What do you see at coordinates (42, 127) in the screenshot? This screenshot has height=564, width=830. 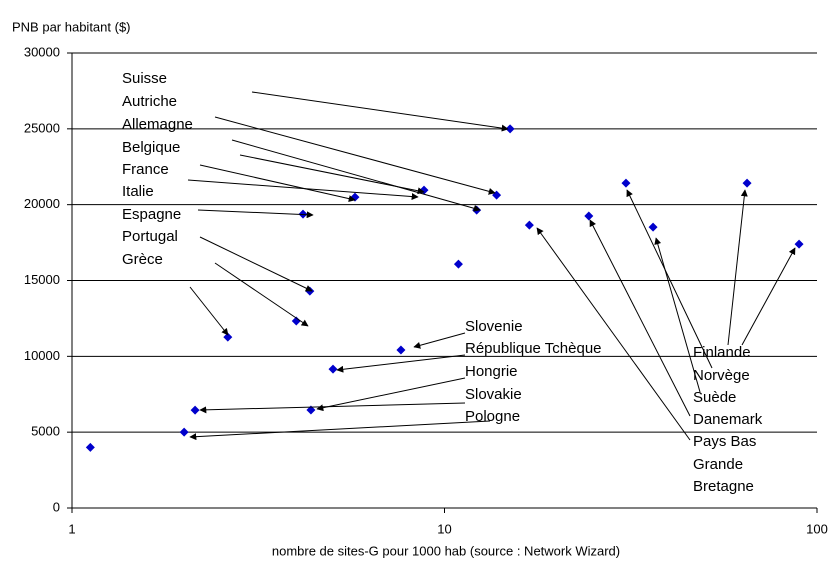 I see `y-tick-label: 25000` at bounding box center [42, 127].